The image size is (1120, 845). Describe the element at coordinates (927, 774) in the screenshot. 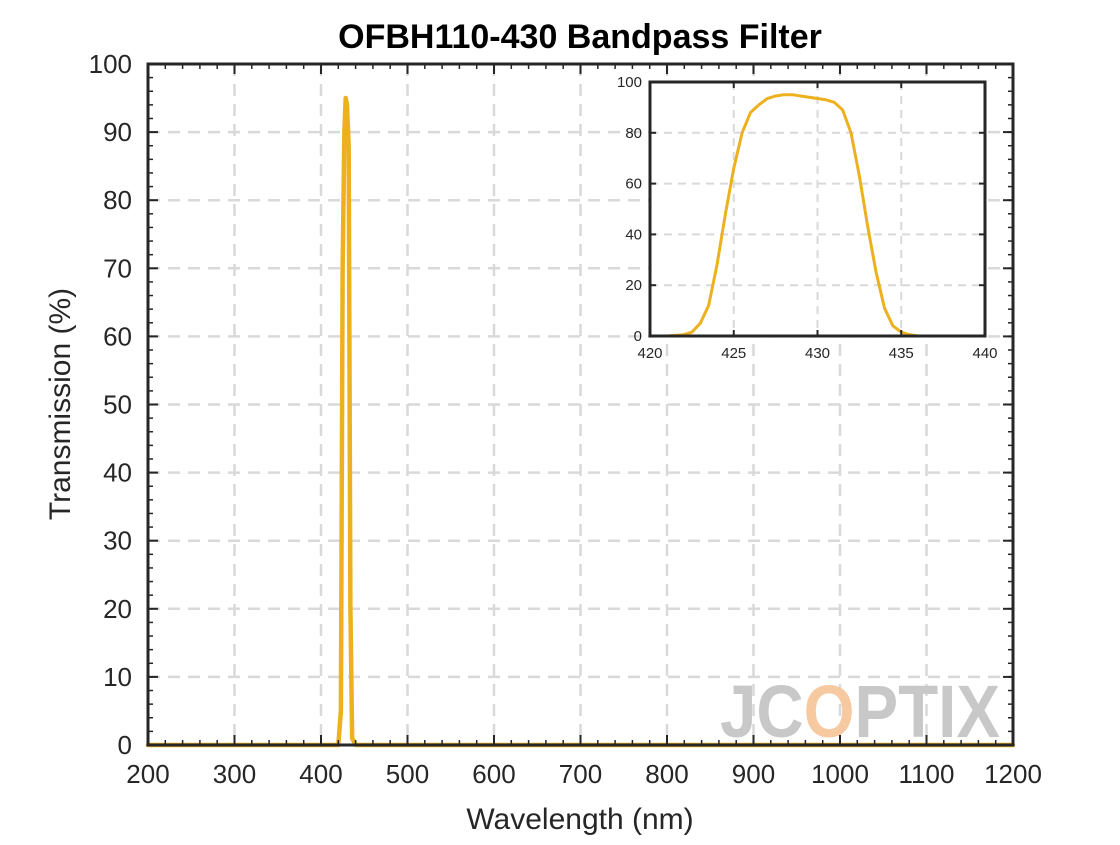

I see `x-tick-label: 1100` at that location.